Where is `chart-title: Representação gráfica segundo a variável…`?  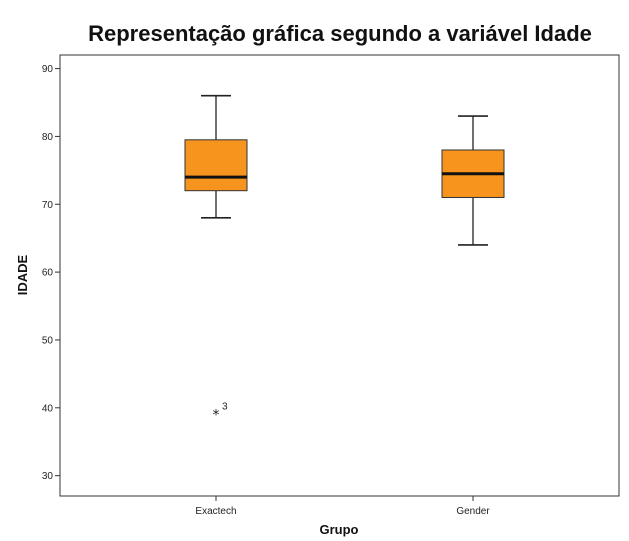
chart-title: Representação gráfica segundo a variável… is located at coordinates (340, 33).